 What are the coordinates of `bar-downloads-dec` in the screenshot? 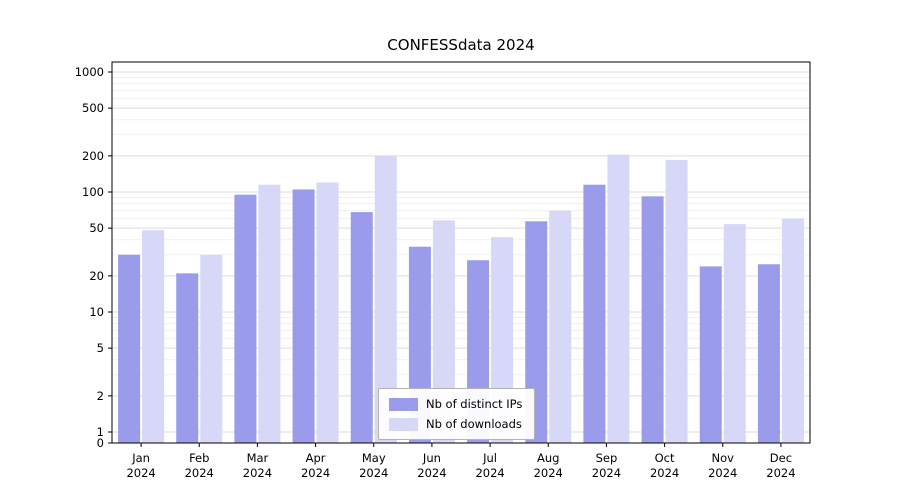 It's located at (792, 330).